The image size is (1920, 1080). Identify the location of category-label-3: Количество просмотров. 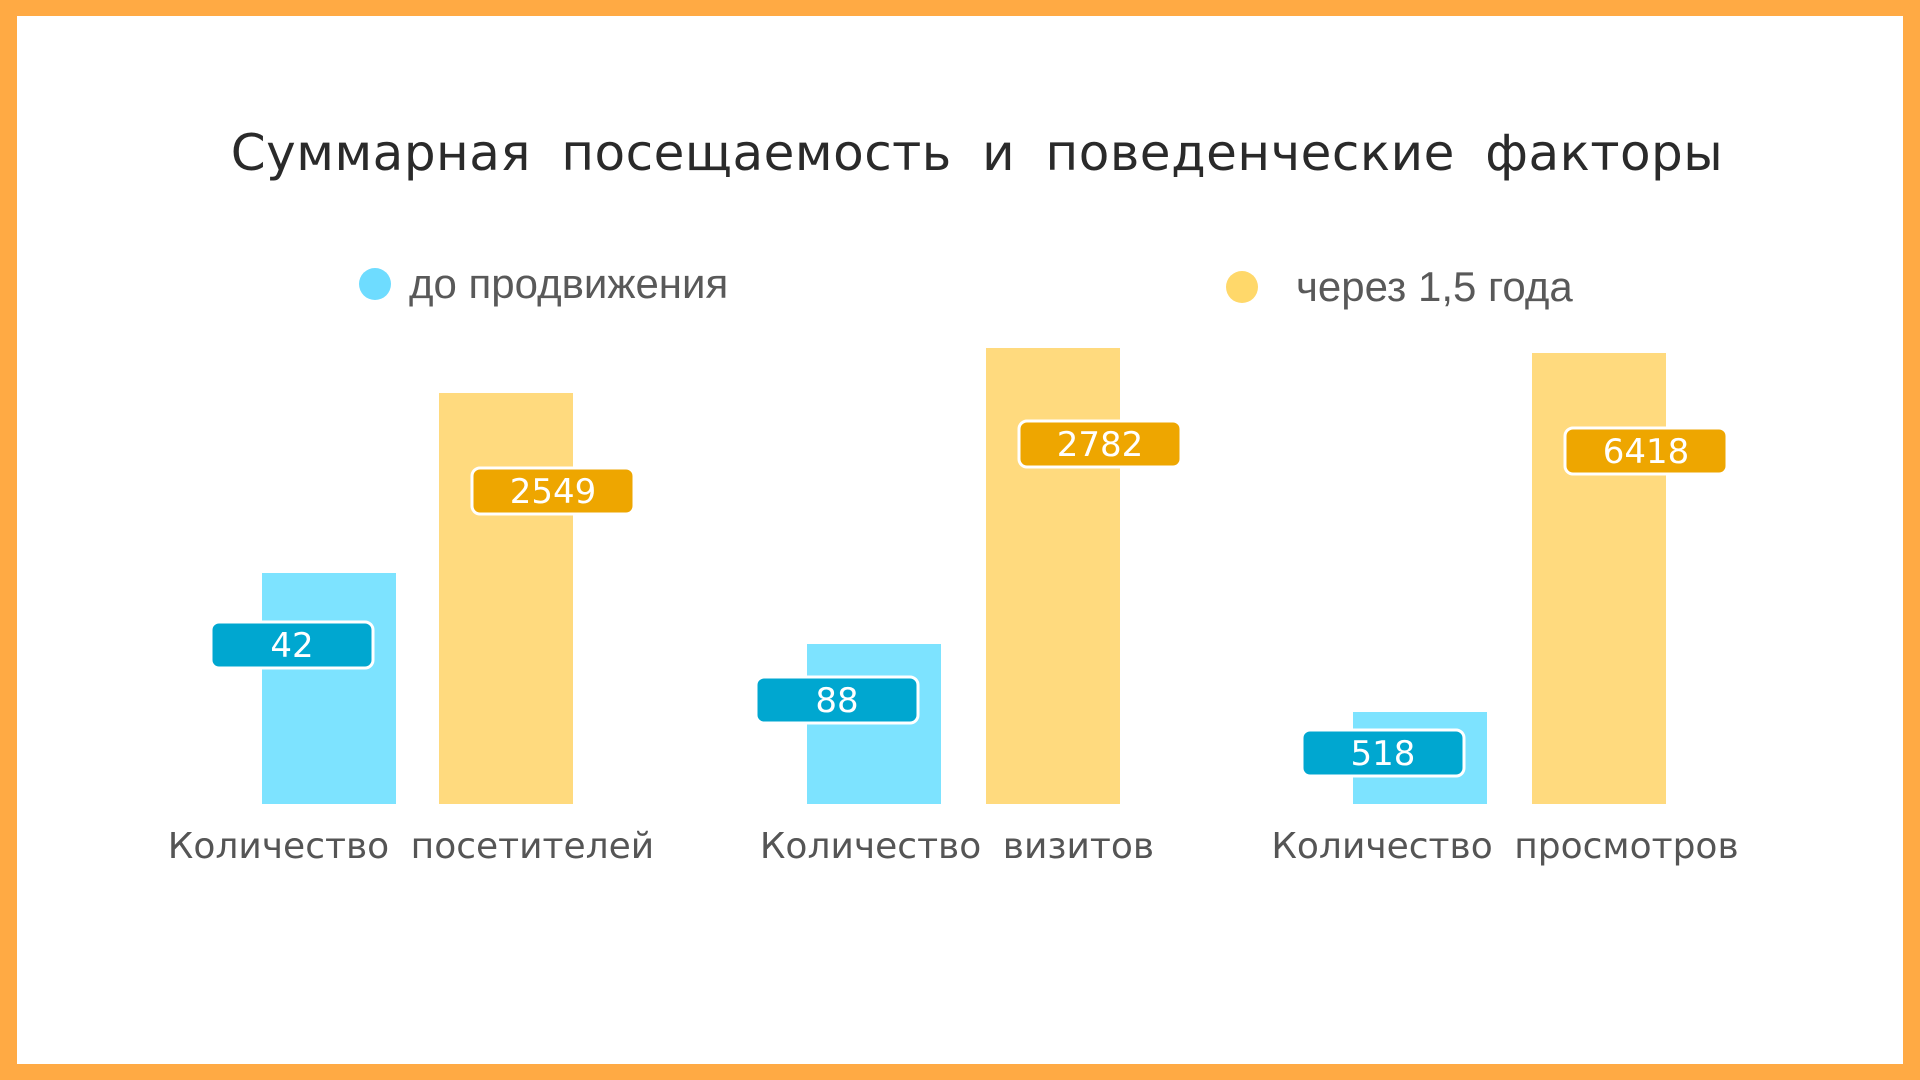
(1504, 846).